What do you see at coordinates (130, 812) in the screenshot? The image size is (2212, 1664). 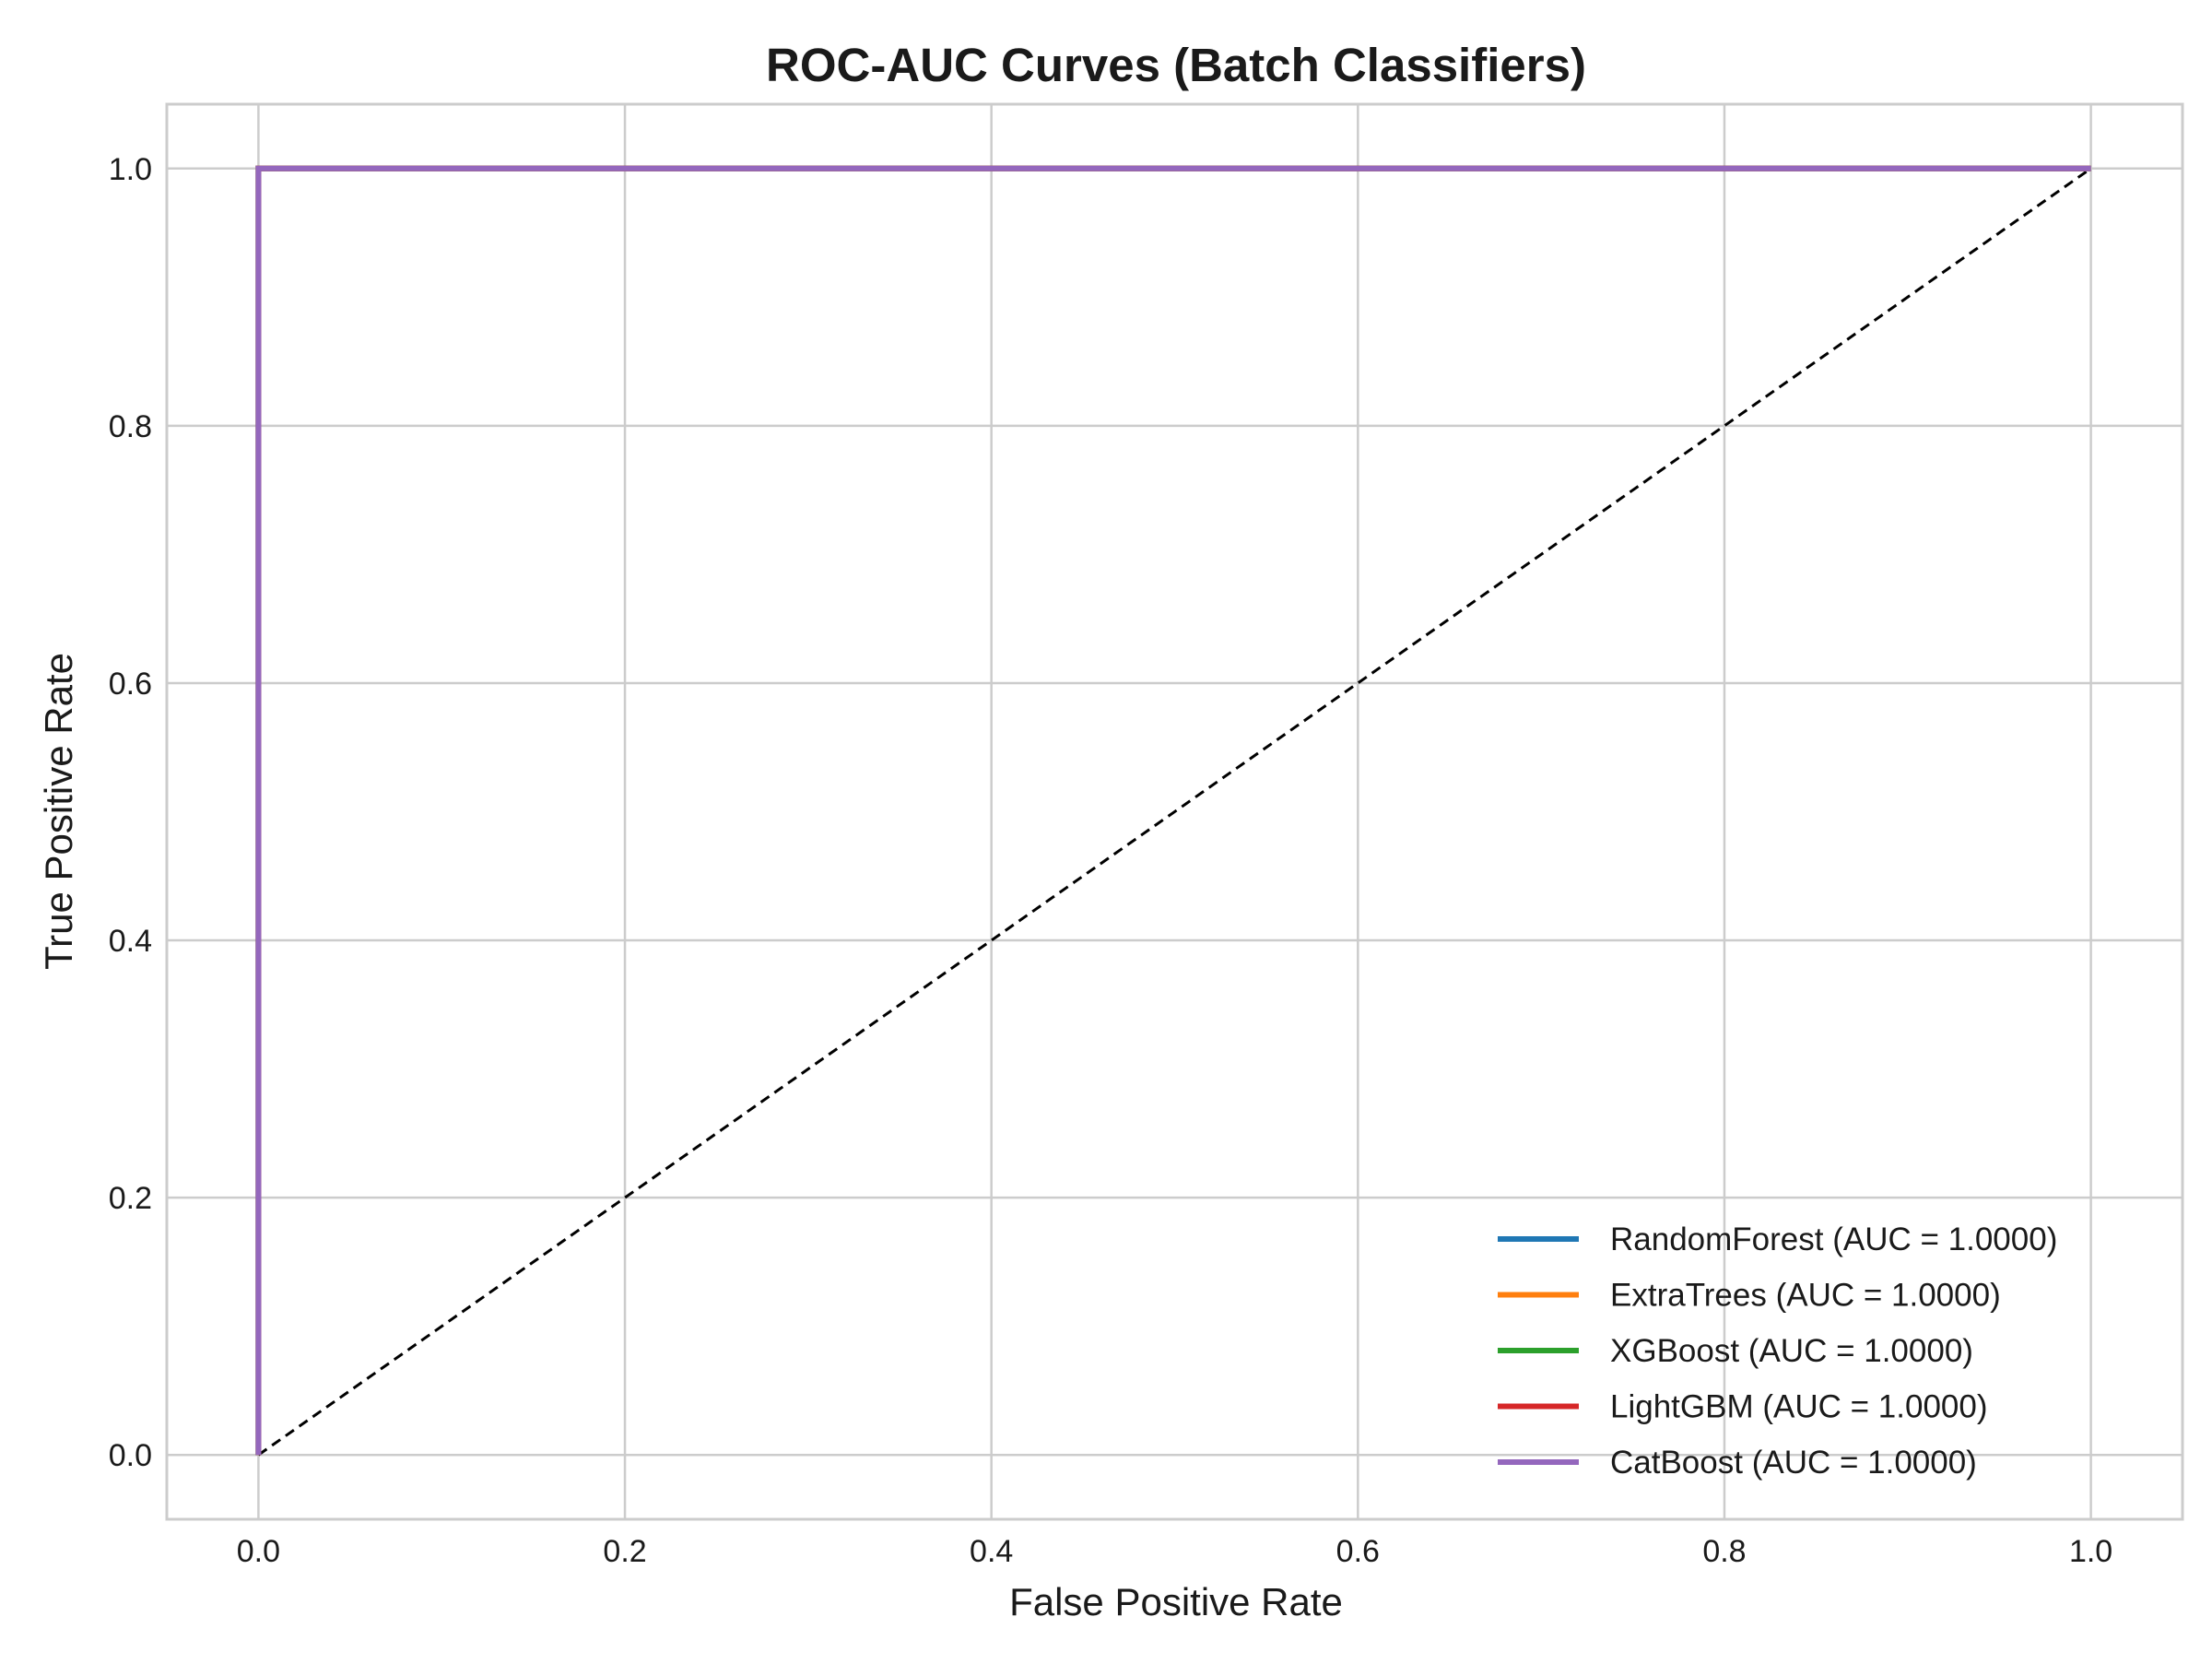 I see `y-ticks: 0.0 0.2 0.4 0.6 0.8 1.0` at bounding box center [130, 812].